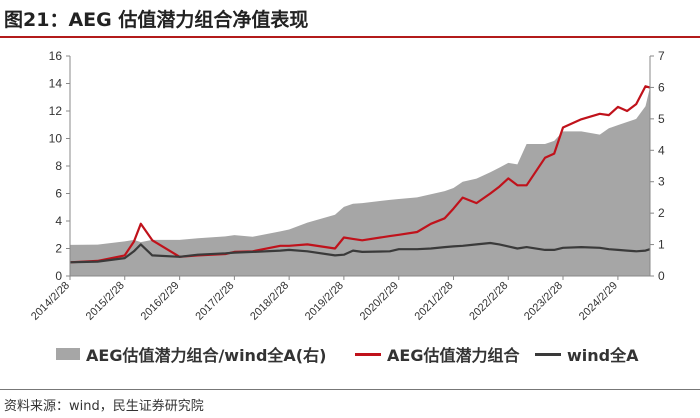 This screenshot has width=700, height=418. I want to click on right-axis-tick-label: 7, so click(661, 56).